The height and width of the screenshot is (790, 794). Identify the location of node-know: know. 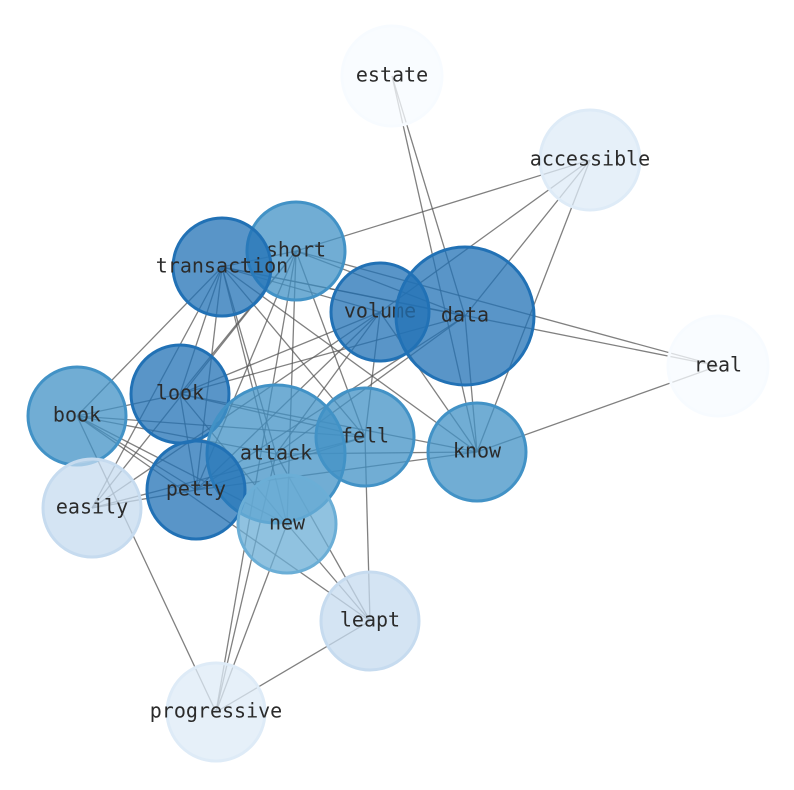
(477, 452).